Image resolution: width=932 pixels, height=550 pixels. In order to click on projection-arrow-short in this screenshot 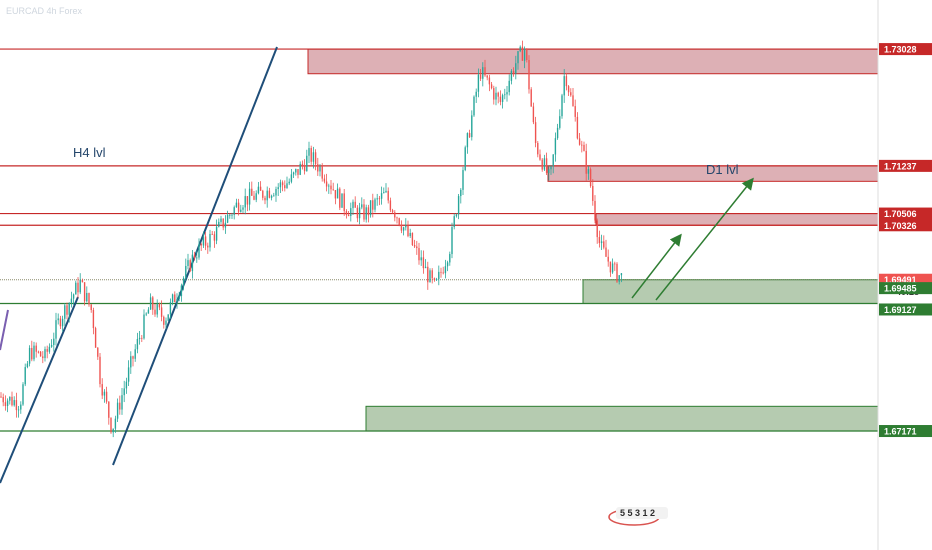, I will do `click(656, 266)`.